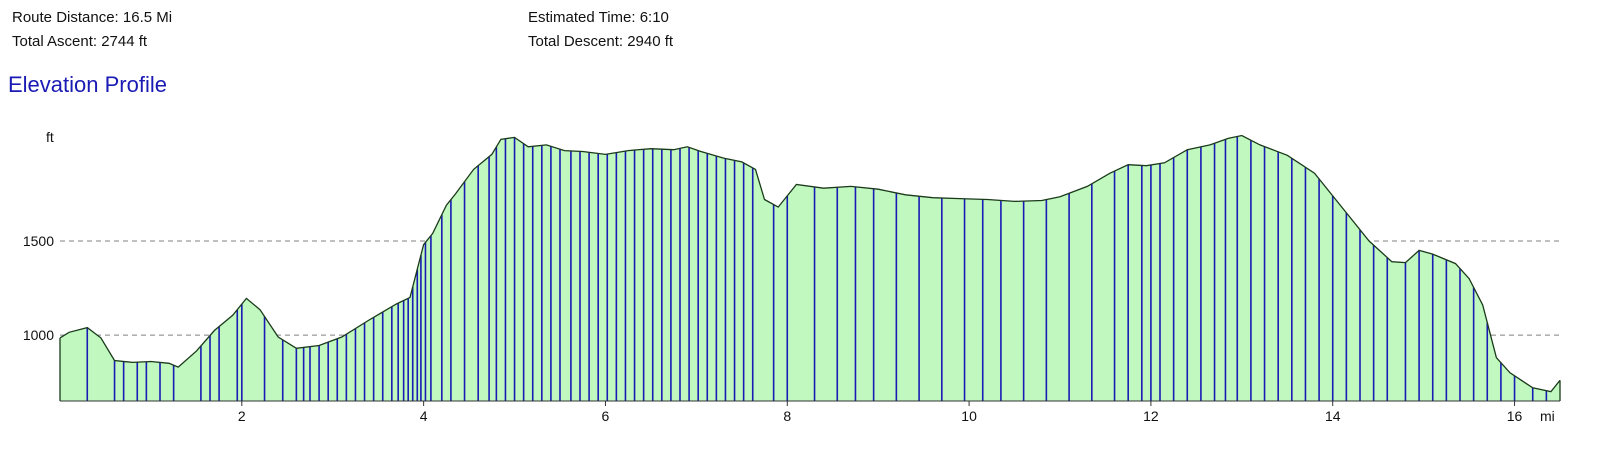 The width and height of the screenshot is (1600, 455). I want to click on x-tick-label: 14, so click(1333, 416).